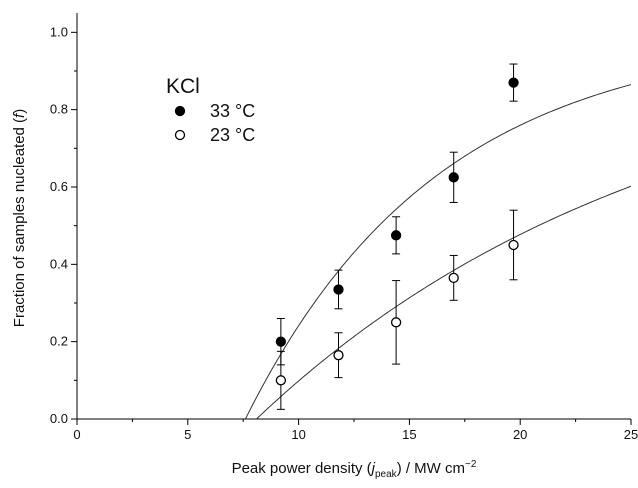 The width and height of the screenshot is (638, 488). I want to click on legend-title: KCl, so click(183, 86).